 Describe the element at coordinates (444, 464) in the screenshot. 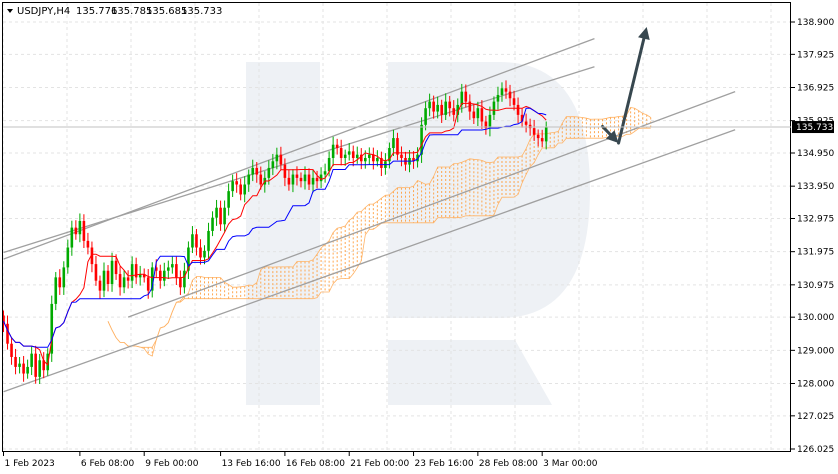

I see `x-tick-label-6: 23 Feb 16:00` at that location.